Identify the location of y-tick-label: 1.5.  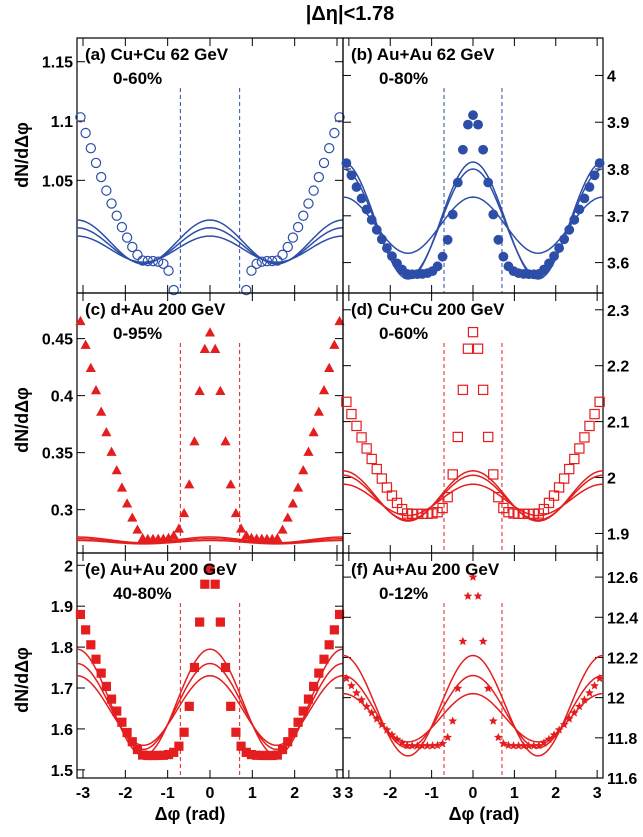
(62, 771).